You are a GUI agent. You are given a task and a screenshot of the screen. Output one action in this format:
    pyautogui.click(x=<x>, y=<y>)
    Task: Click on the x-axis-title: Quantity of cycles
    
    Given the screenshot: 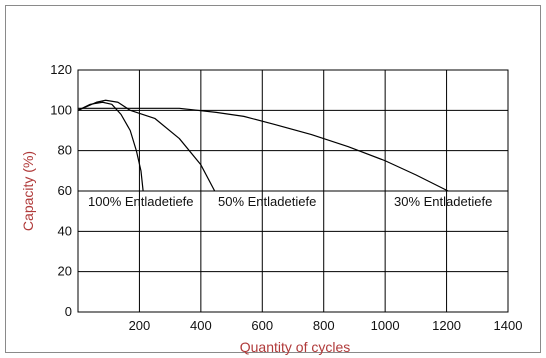 What is the action you would take?
    pyautogui.click(x=295, y=347)
    